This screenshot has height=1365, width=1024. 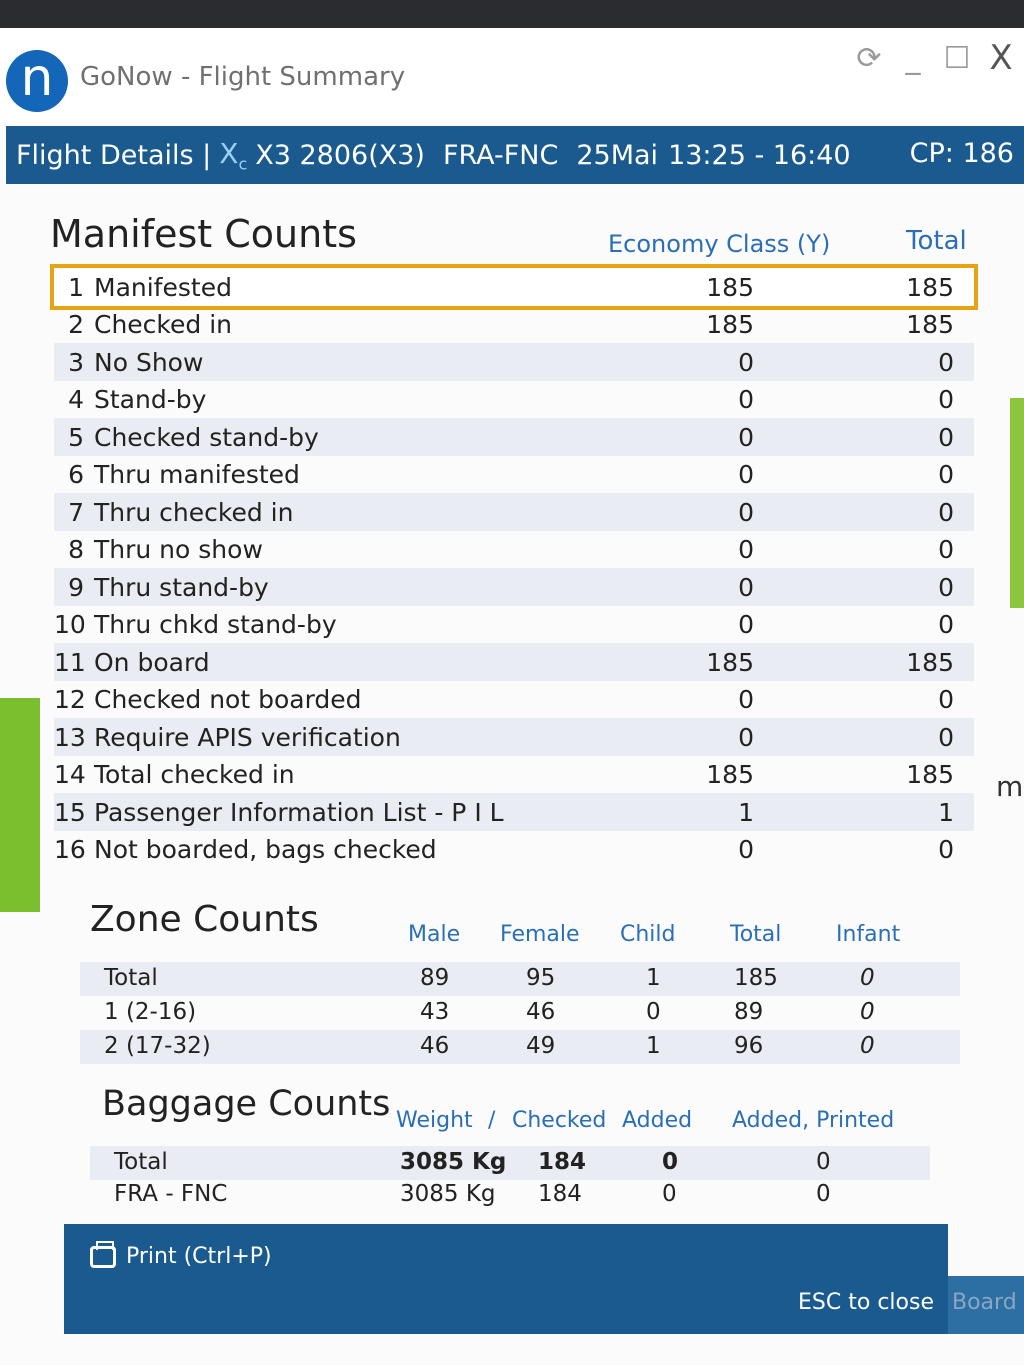 I want to click on zone-column-header: Male, so click(x=434, y=934).